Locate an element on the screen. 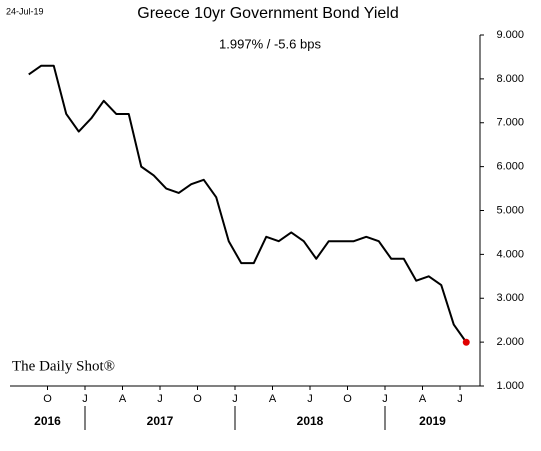 This screenshot has width=541, height=451. y-tick-label: 1.000 is located at coordinates (510, 386).